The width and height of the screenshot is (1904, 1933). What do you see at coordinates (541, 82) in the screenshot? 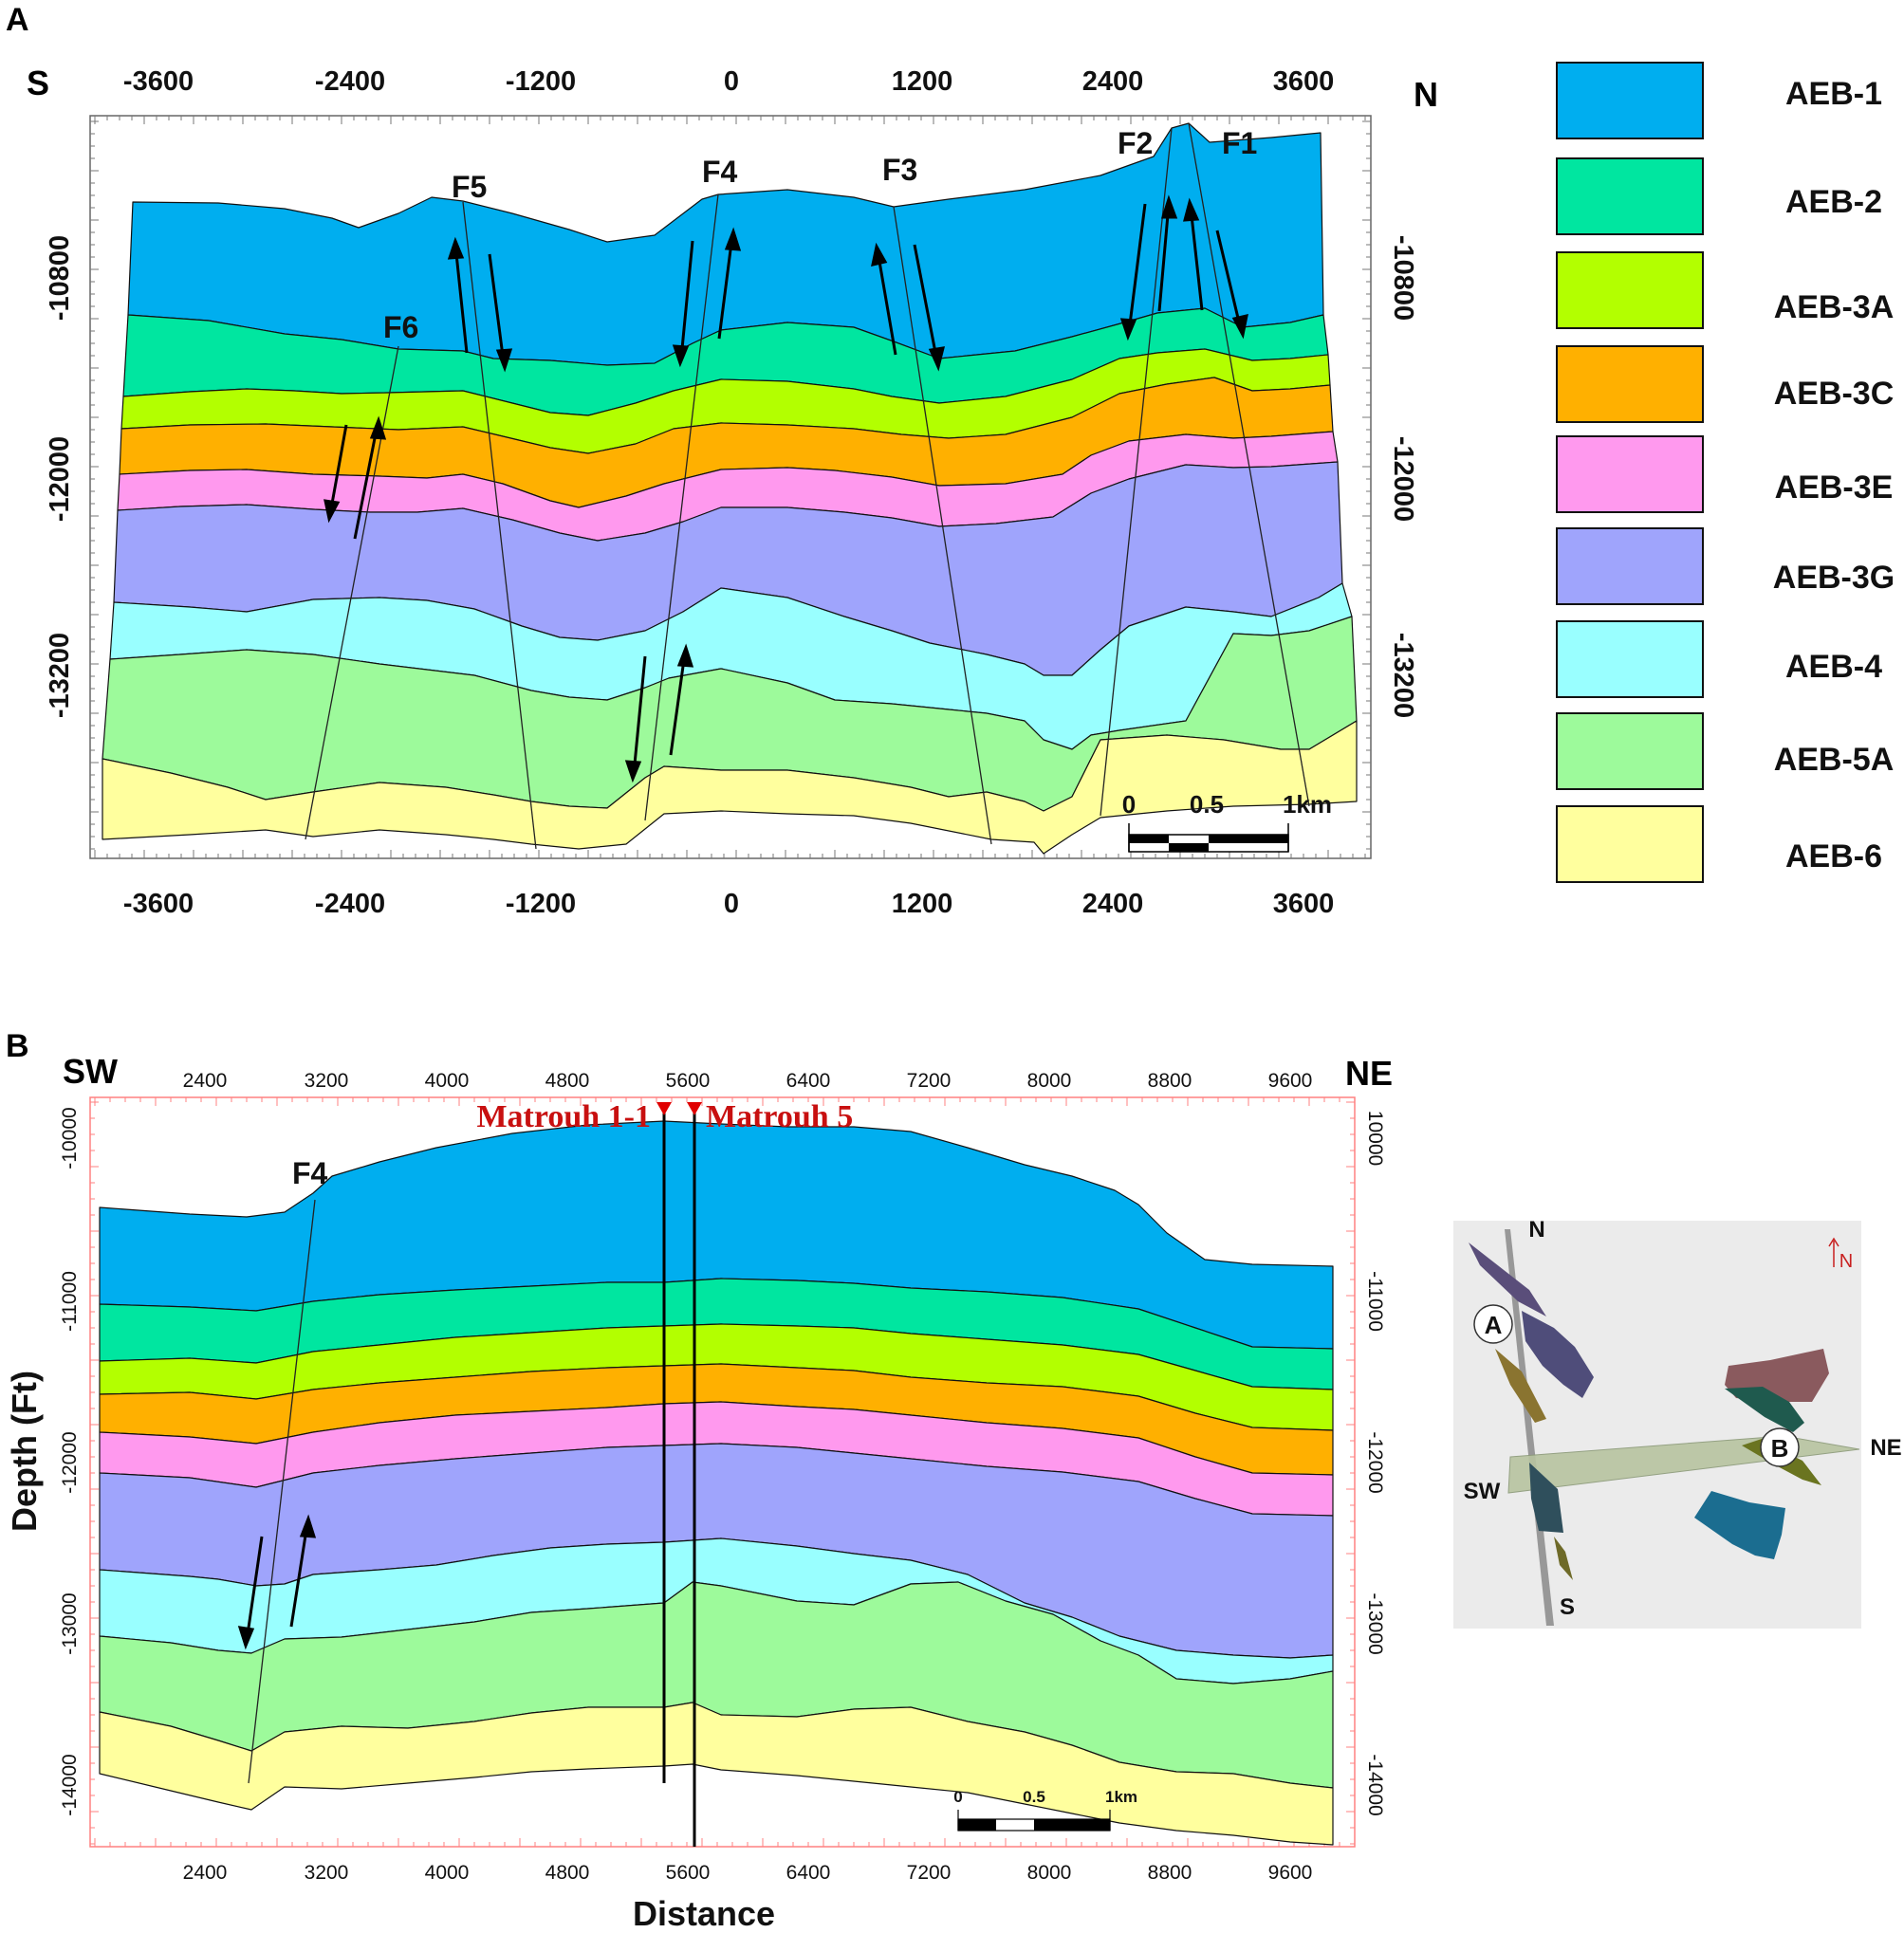
I see `panel-a-top-tick-label: -1200` at bounding box center [541, 82].